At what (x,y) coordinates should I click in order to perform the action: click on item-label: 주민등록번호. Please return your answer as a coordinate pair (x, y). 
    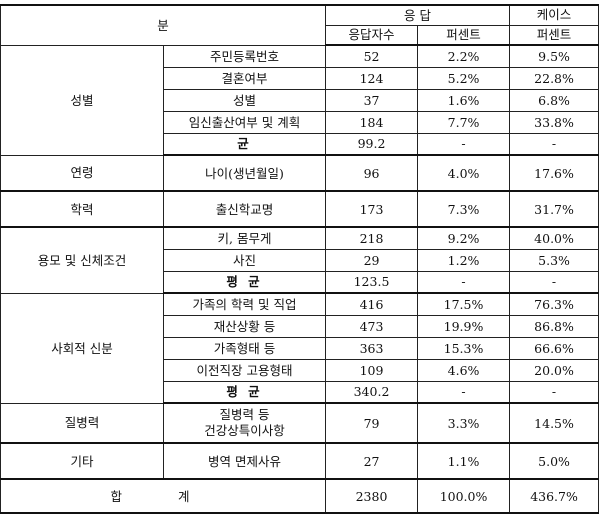
    Looking at the image, I should click on (244, 56).